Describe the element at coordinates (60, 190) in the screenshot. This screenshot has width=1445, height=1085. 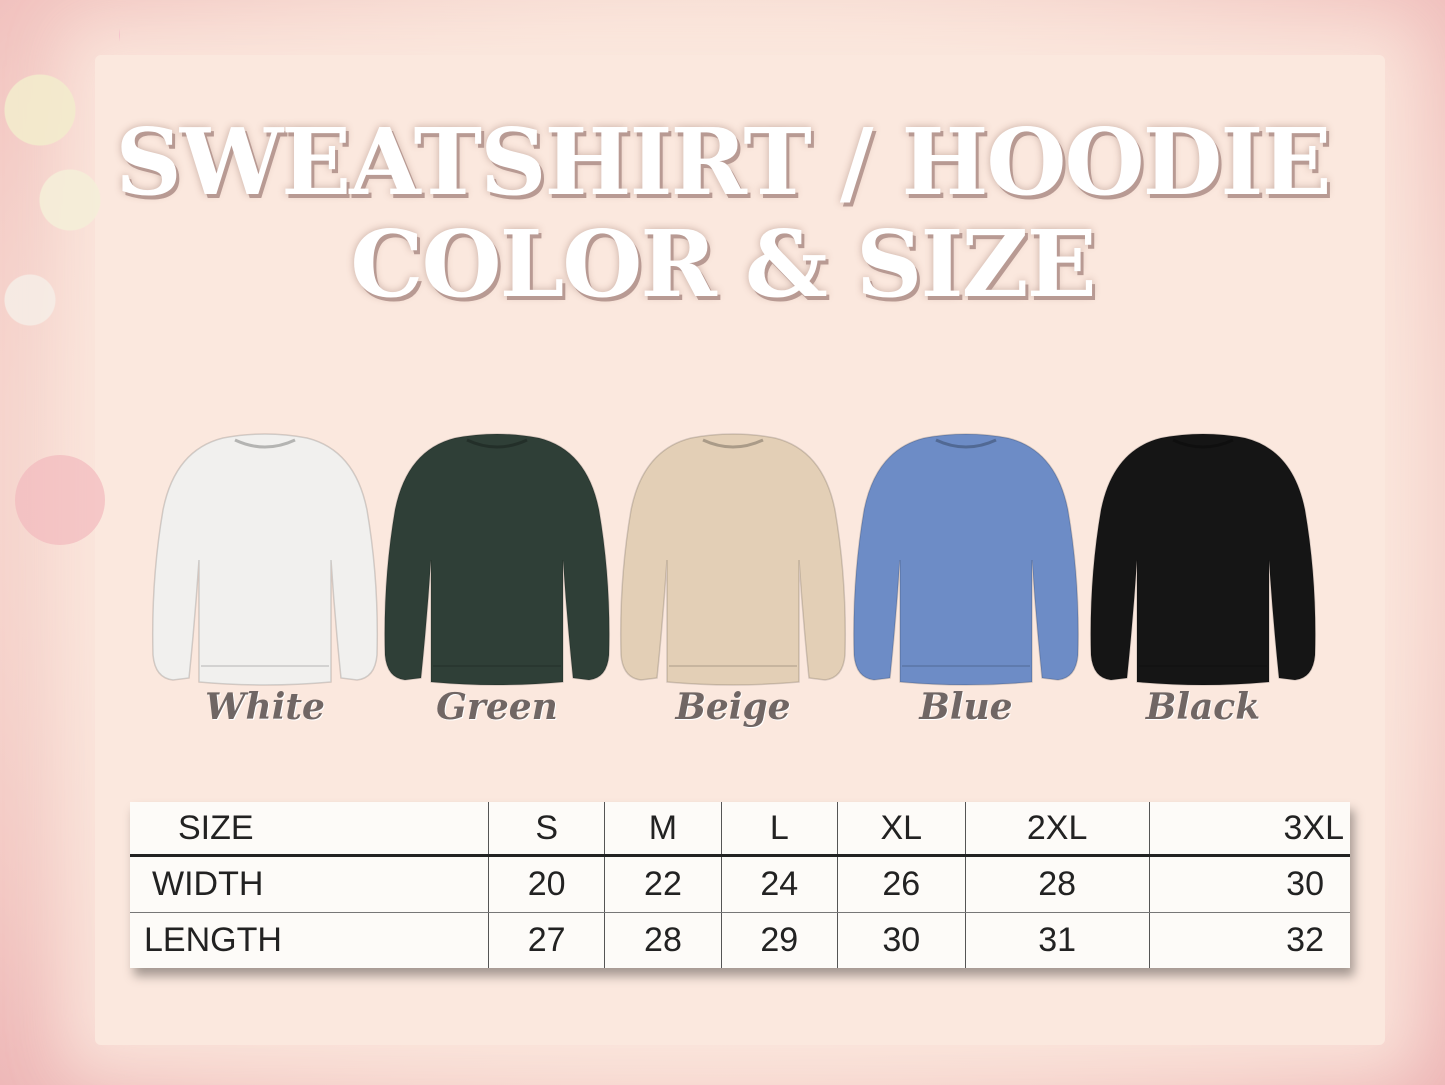
I see `flower-decoration` at that location.